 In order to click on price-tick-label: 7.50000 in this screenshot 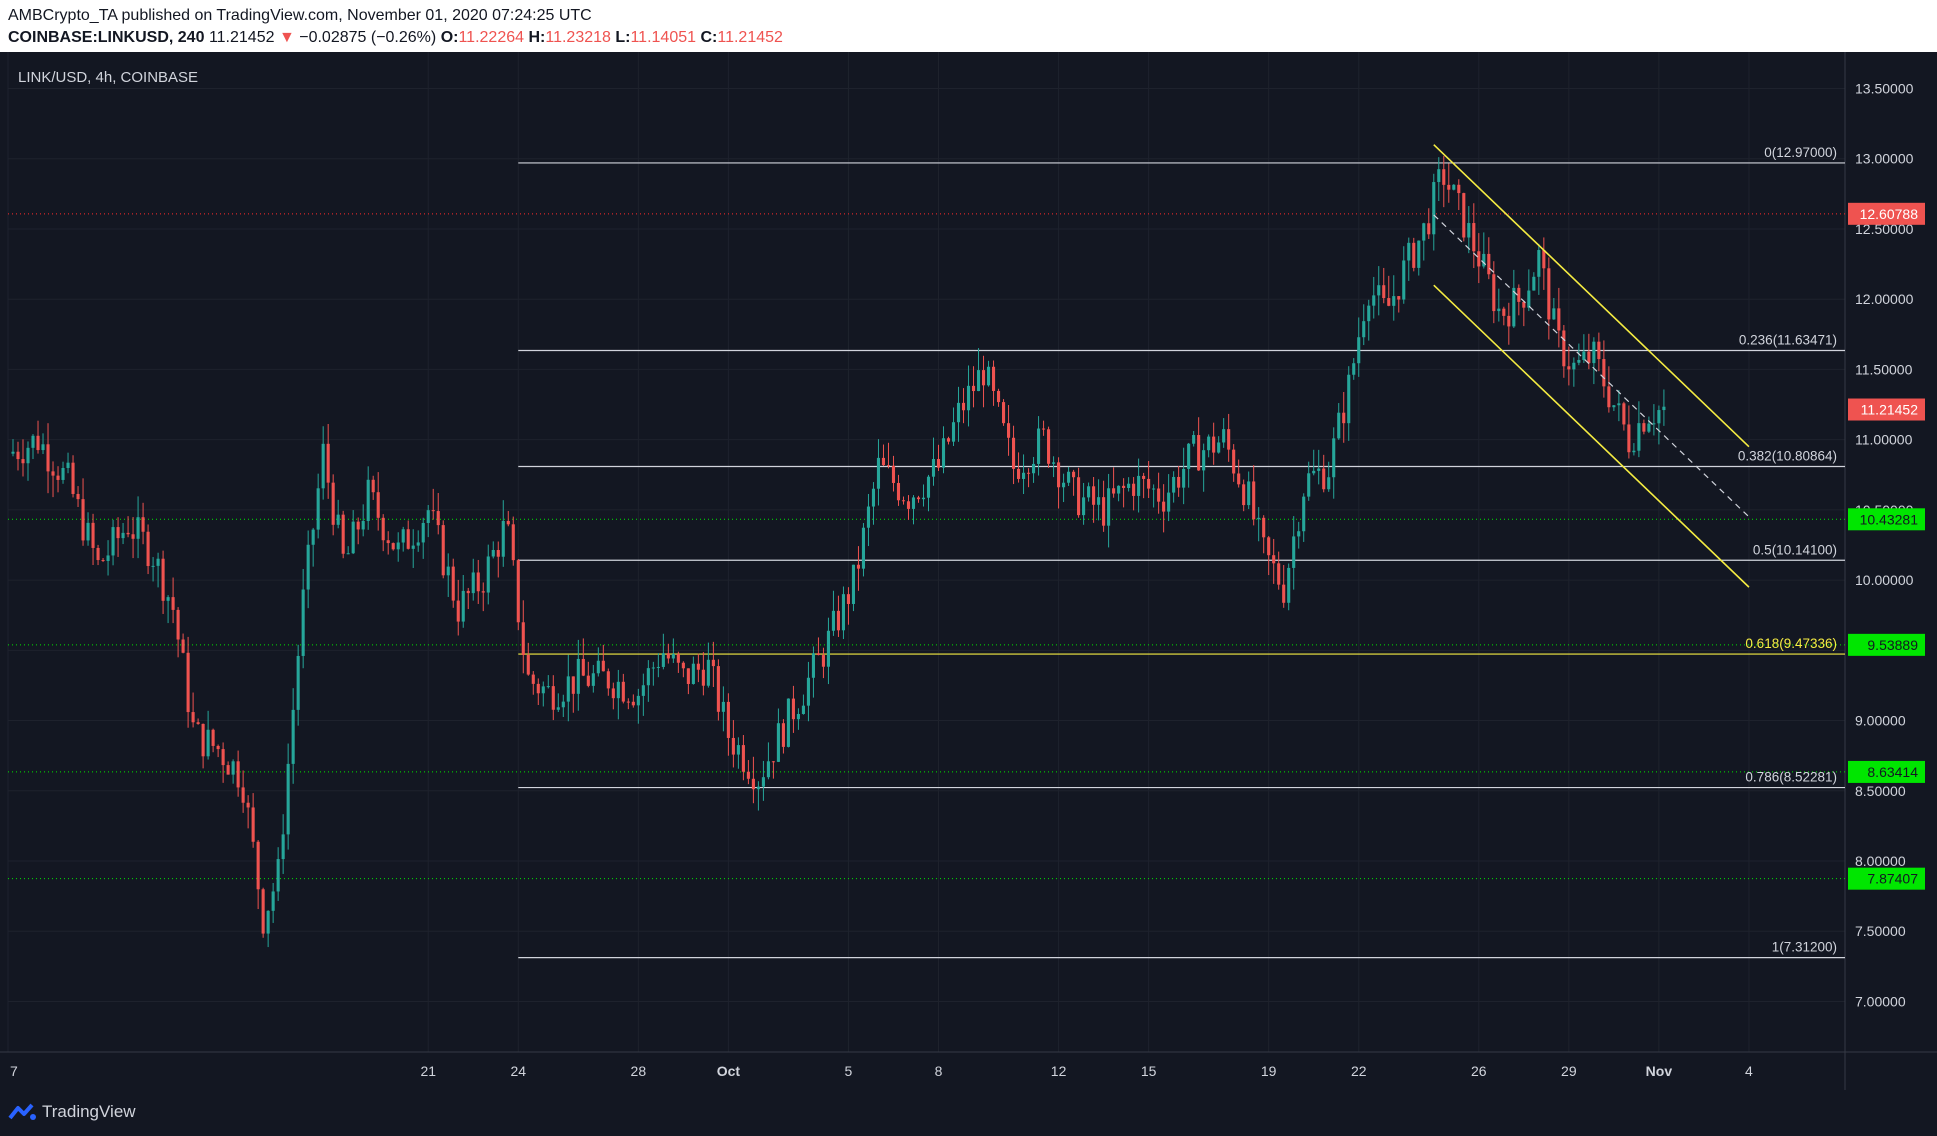, I will do `click(1880, 931)`.